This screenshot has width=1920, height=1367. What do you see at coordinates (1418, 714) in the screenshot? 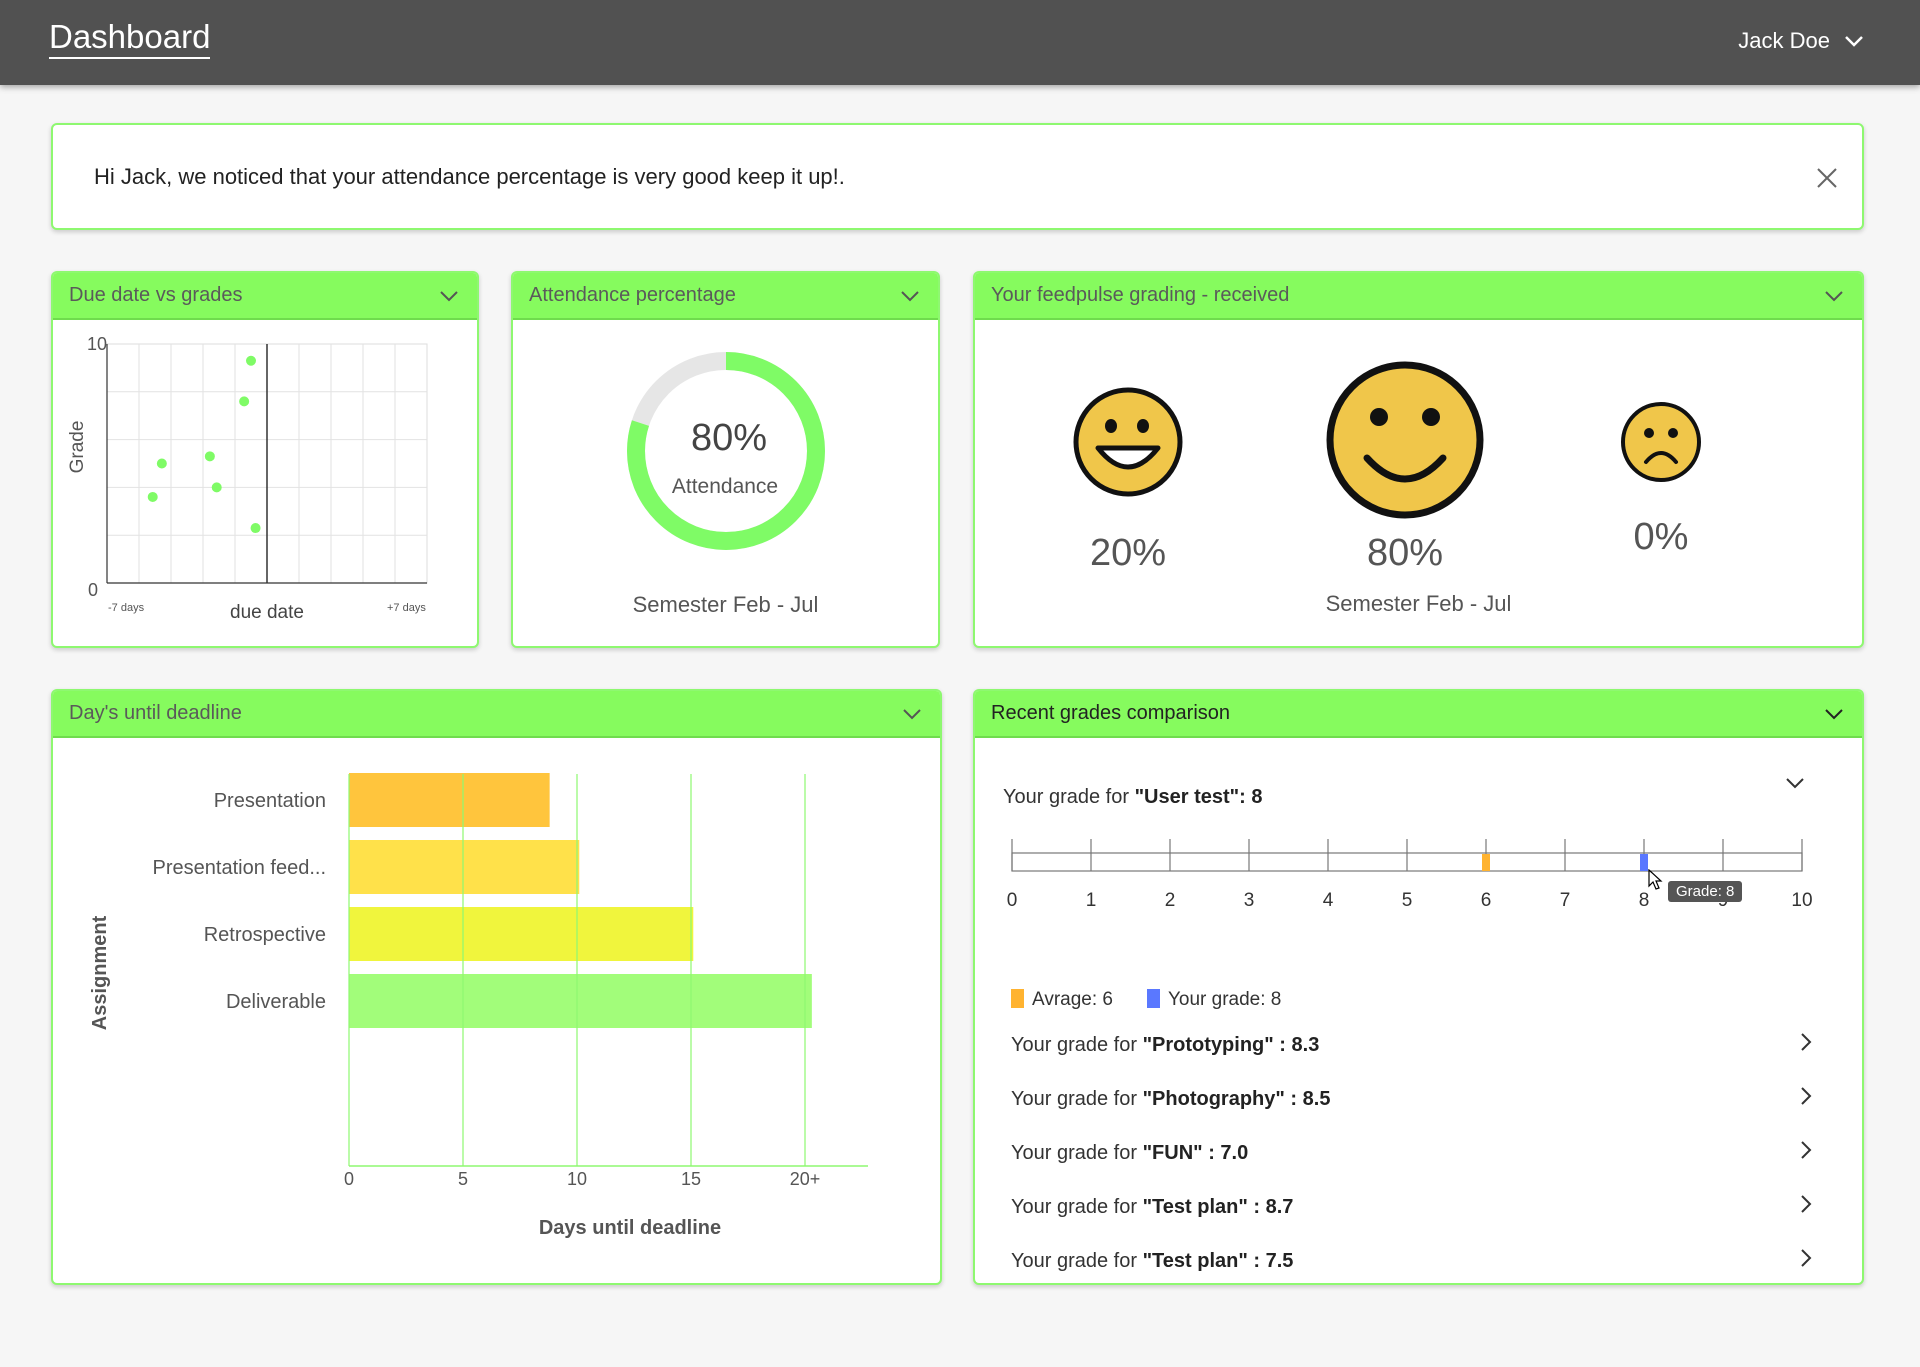
I see `card-header: Recent grades comparison` at bounding box center [1418, 714].